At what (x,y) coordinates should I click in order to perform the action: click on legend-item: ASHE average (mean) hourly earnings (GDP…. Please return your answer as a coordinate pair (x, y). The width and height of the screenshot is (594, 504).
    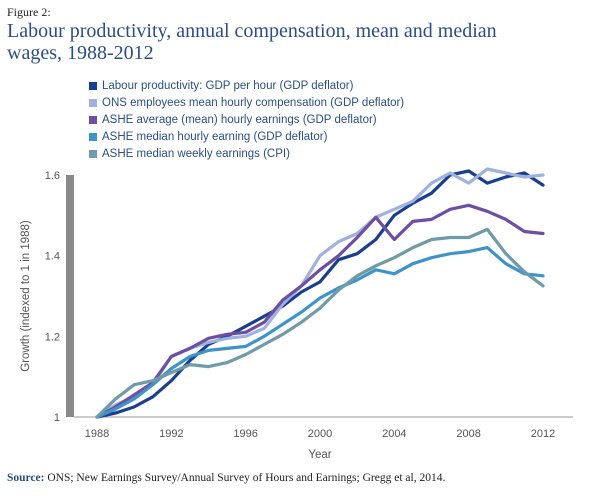
    Looking at the image, I should click on (246, 119).